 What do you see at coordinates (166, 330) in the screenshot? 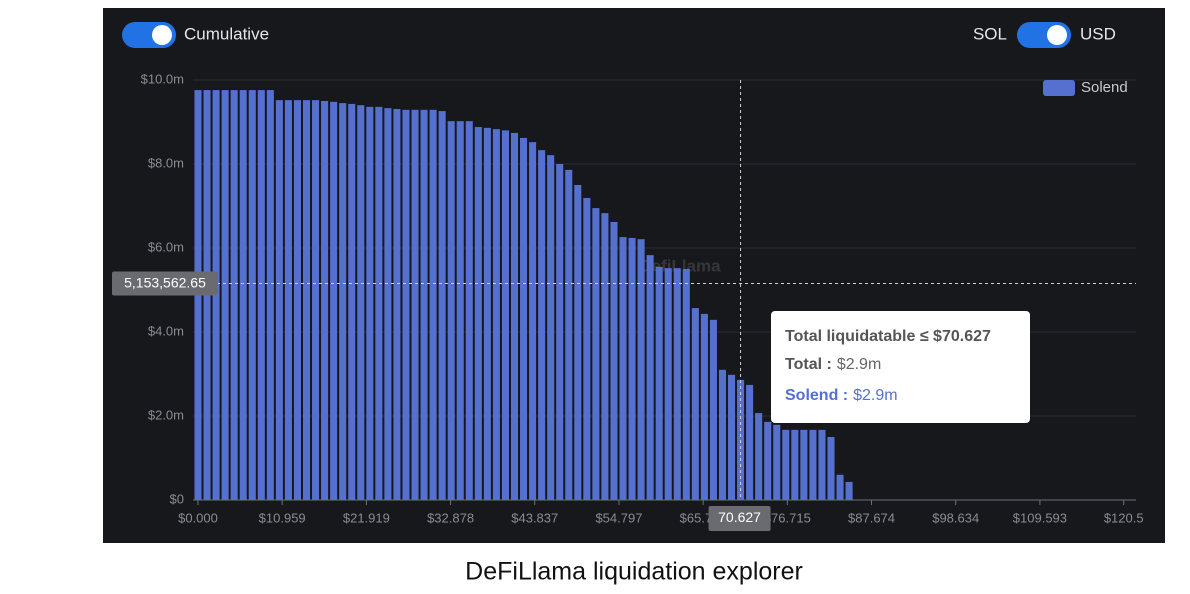
I see `y-tick-label: $4.0m` at bounding box center [166, 330].